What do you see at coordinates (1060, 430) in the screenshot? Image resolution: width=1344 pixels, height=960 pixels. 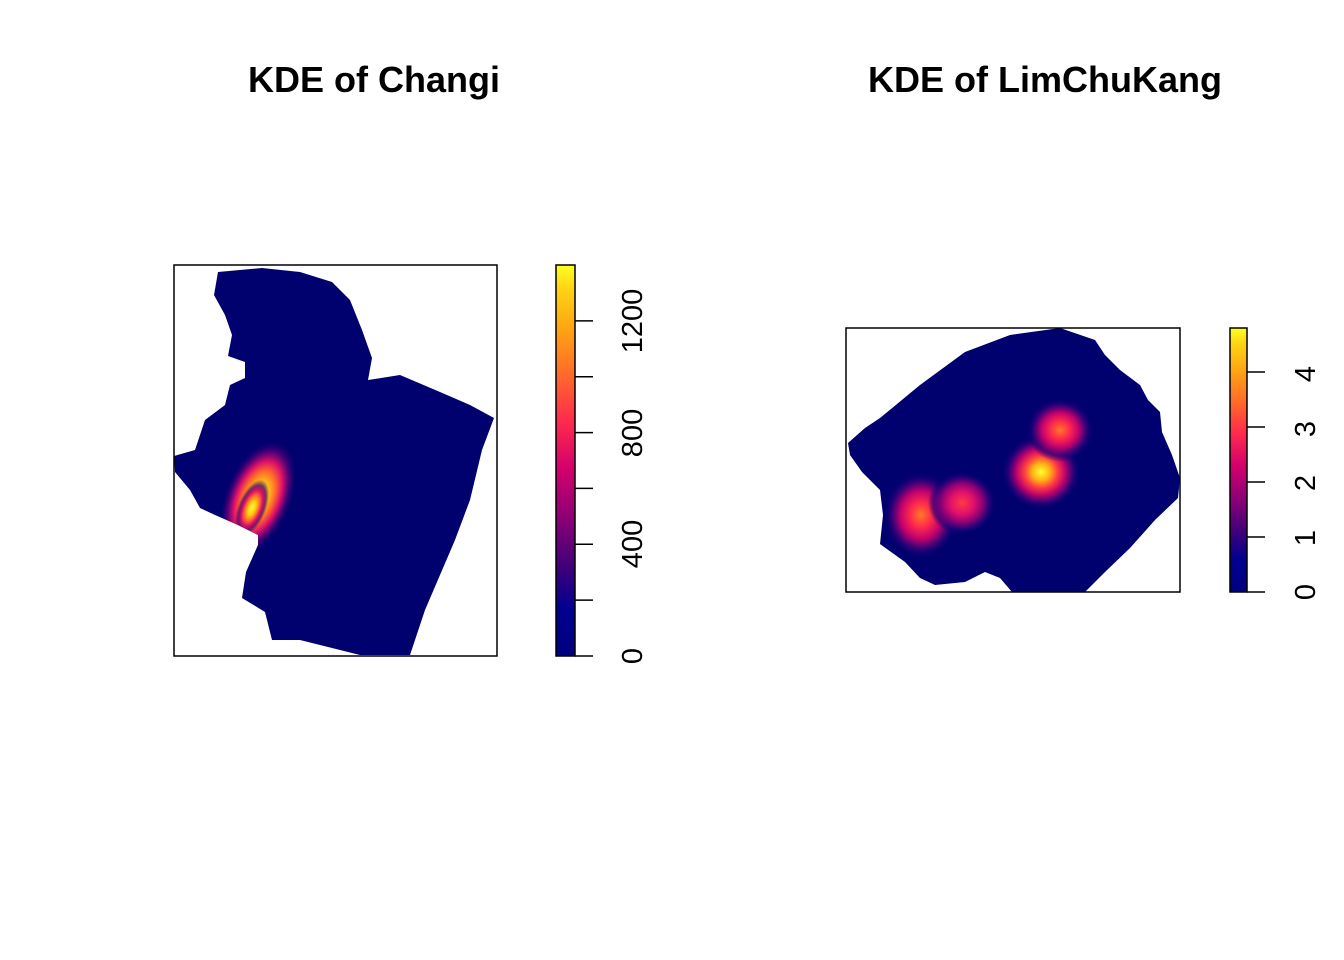 I see `hotspot-north-center` at bounding box center [1060, 430].